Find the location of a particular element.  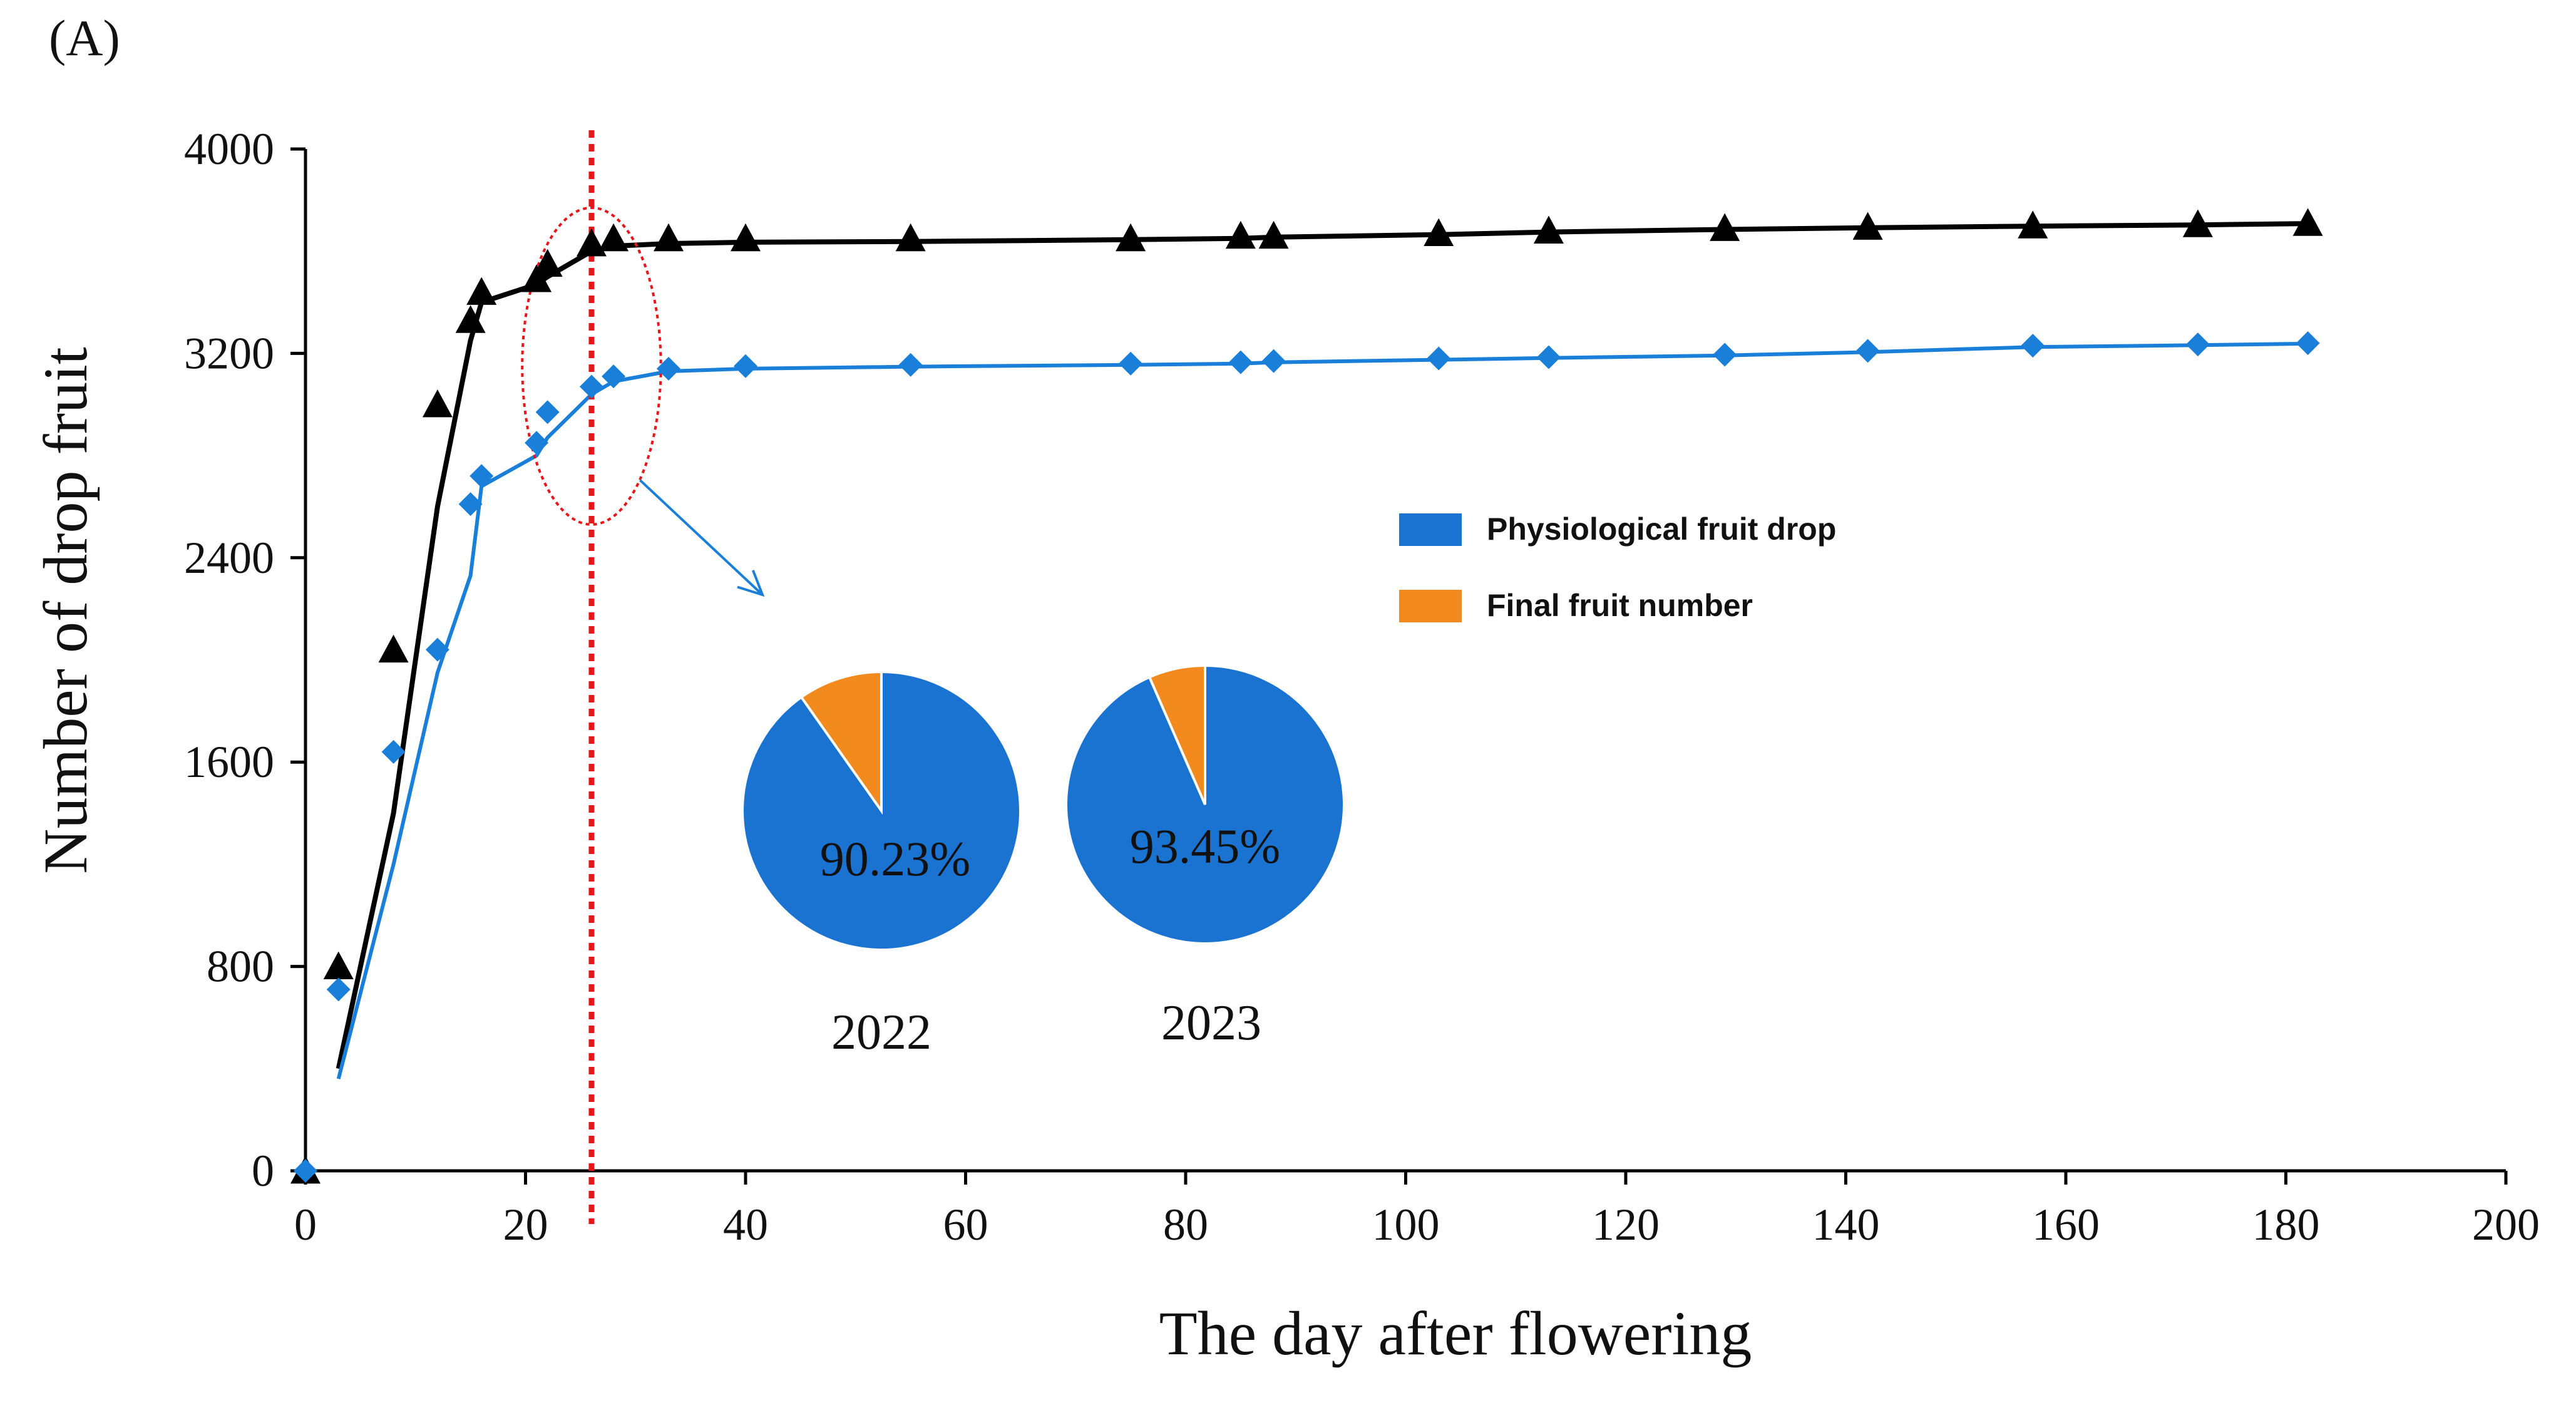

callout-arrow-line is located at coordinates (701, 538).